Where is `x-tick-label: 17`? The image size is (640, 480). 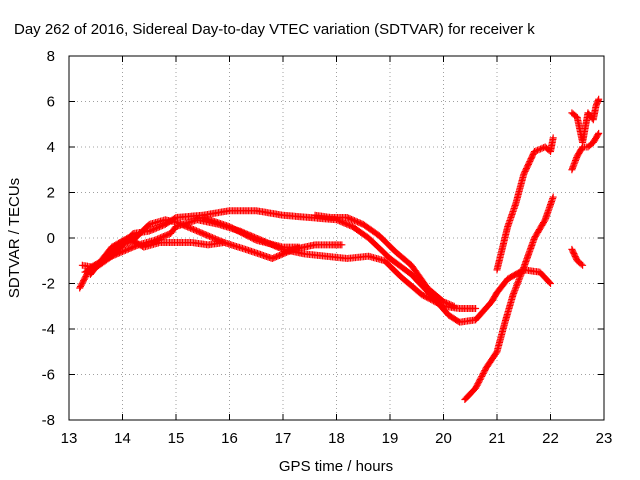 x-tick-label: 17 is located at coordinates (283, 438).